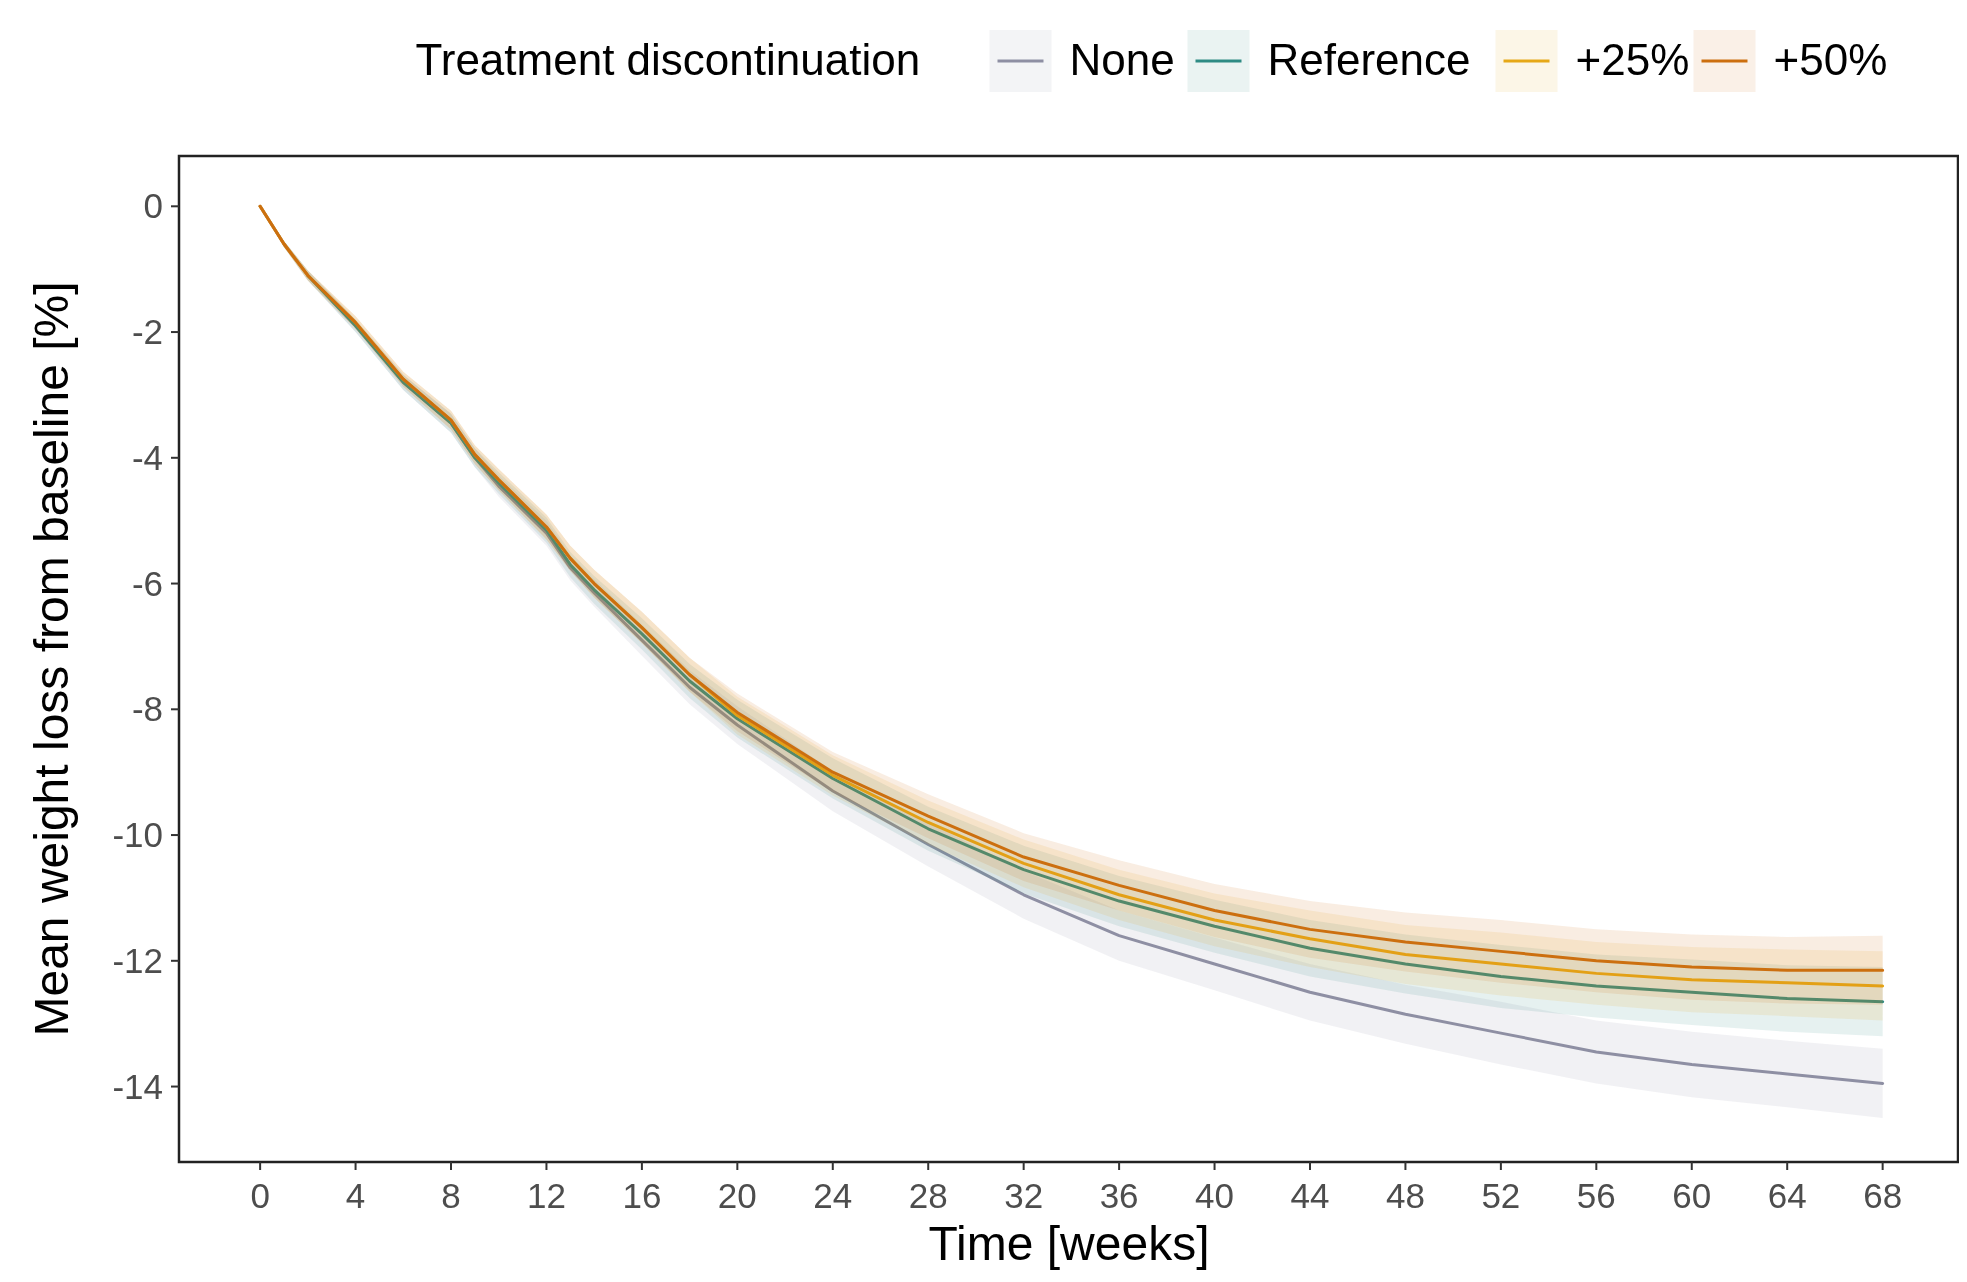 Image resolution: width=1967 pixels, height=1282 pixels. Describe the element at coordinates (1069, 1243) in the screenshot. I see `x-axis-title: Time [weeks]` at that location.